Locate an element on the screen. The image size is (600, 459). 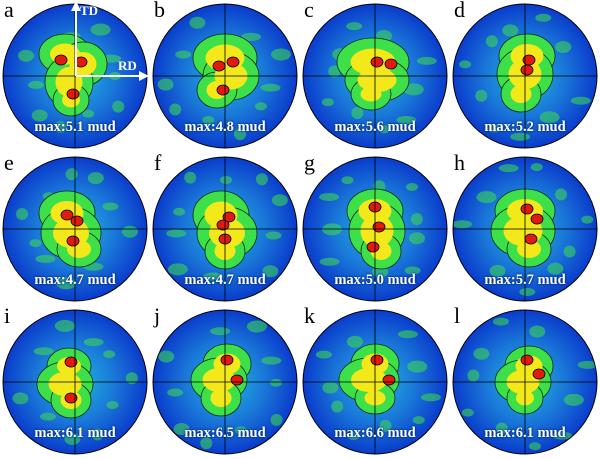
max-label-j: max:6.5 mud is located at coordinates (225, 433).